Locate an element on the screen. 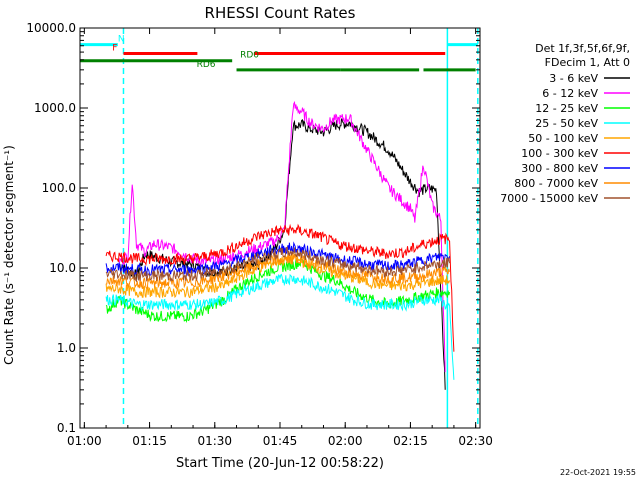 This screenshot has width=640, height=480. legend-label-1: 6 - 12 keV is located at coordinates (570, 93).